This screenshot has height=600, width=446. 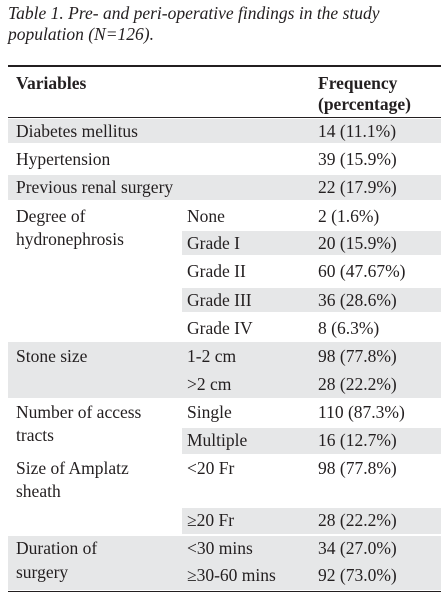 I want to click on row-hydro-grade-1-sub: Grade I, so click(x=213, y=243).